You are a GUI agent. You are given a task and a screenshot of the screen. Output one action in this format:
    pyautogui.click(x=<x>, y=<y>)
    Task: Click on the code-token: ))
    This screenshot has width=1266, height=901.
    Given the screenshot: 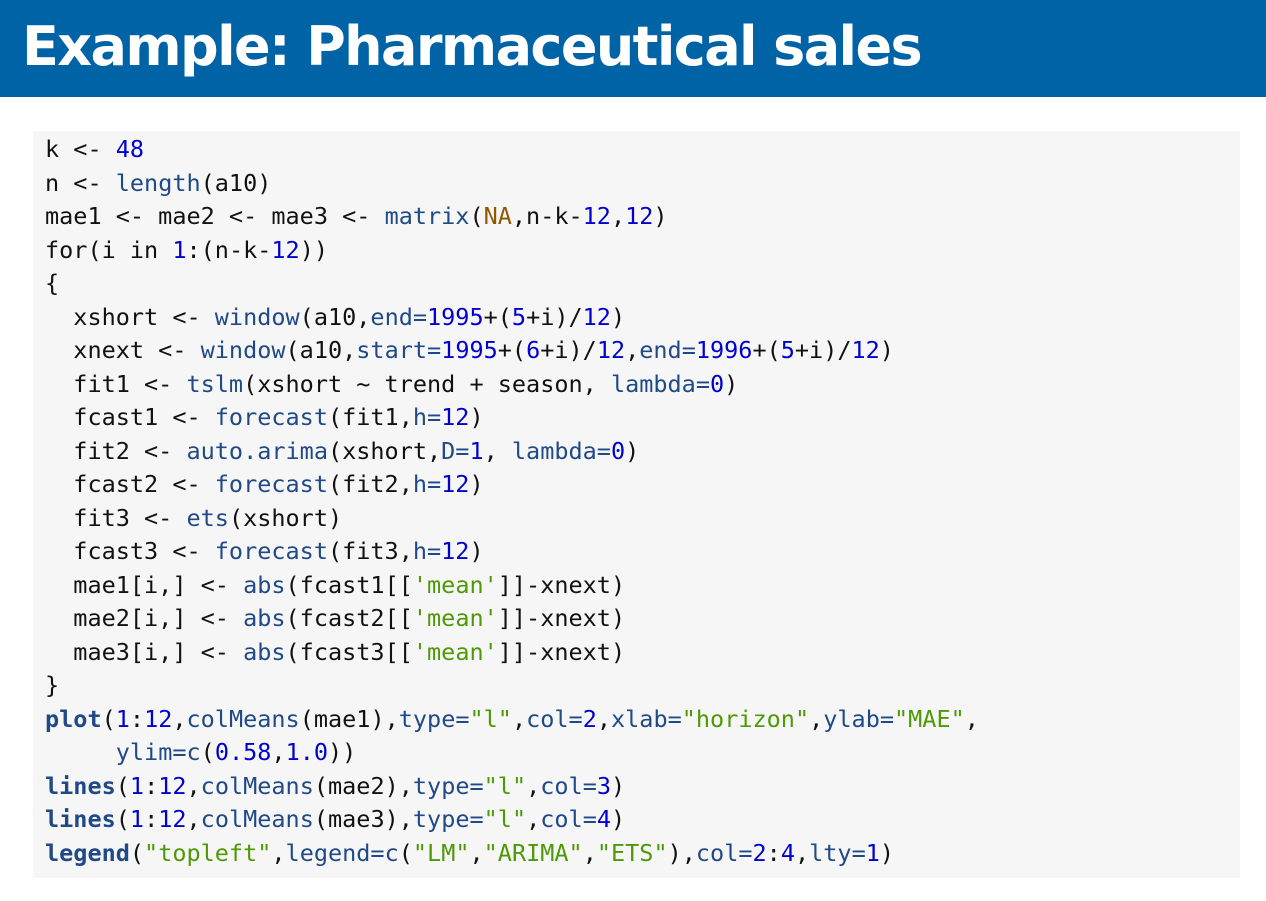 What is the action you would take?
    pyautogui.click(x=342, y=752)
    